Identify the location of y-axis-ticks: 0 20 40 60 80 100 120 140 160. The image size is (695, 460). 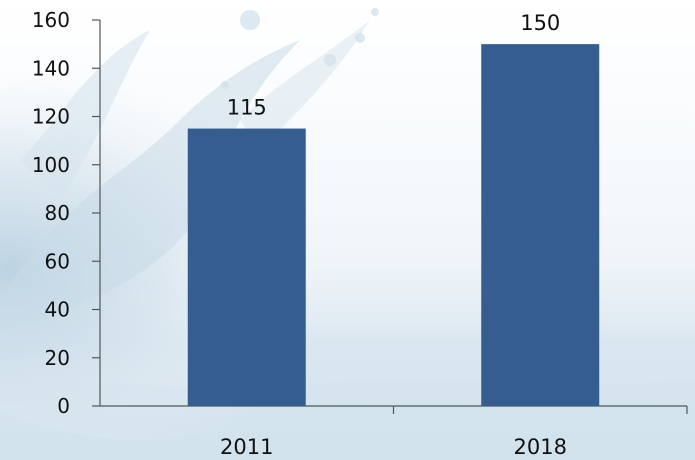
(66, 213).